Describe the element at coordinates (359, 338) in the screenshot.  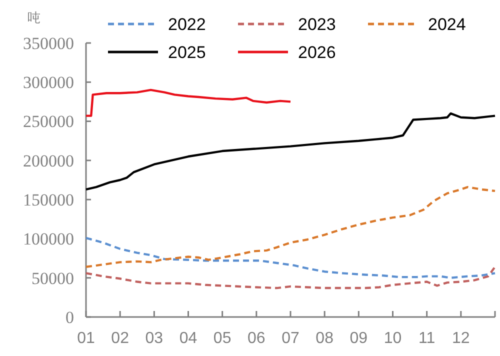
I see `x-tick-label: 09` at that location.